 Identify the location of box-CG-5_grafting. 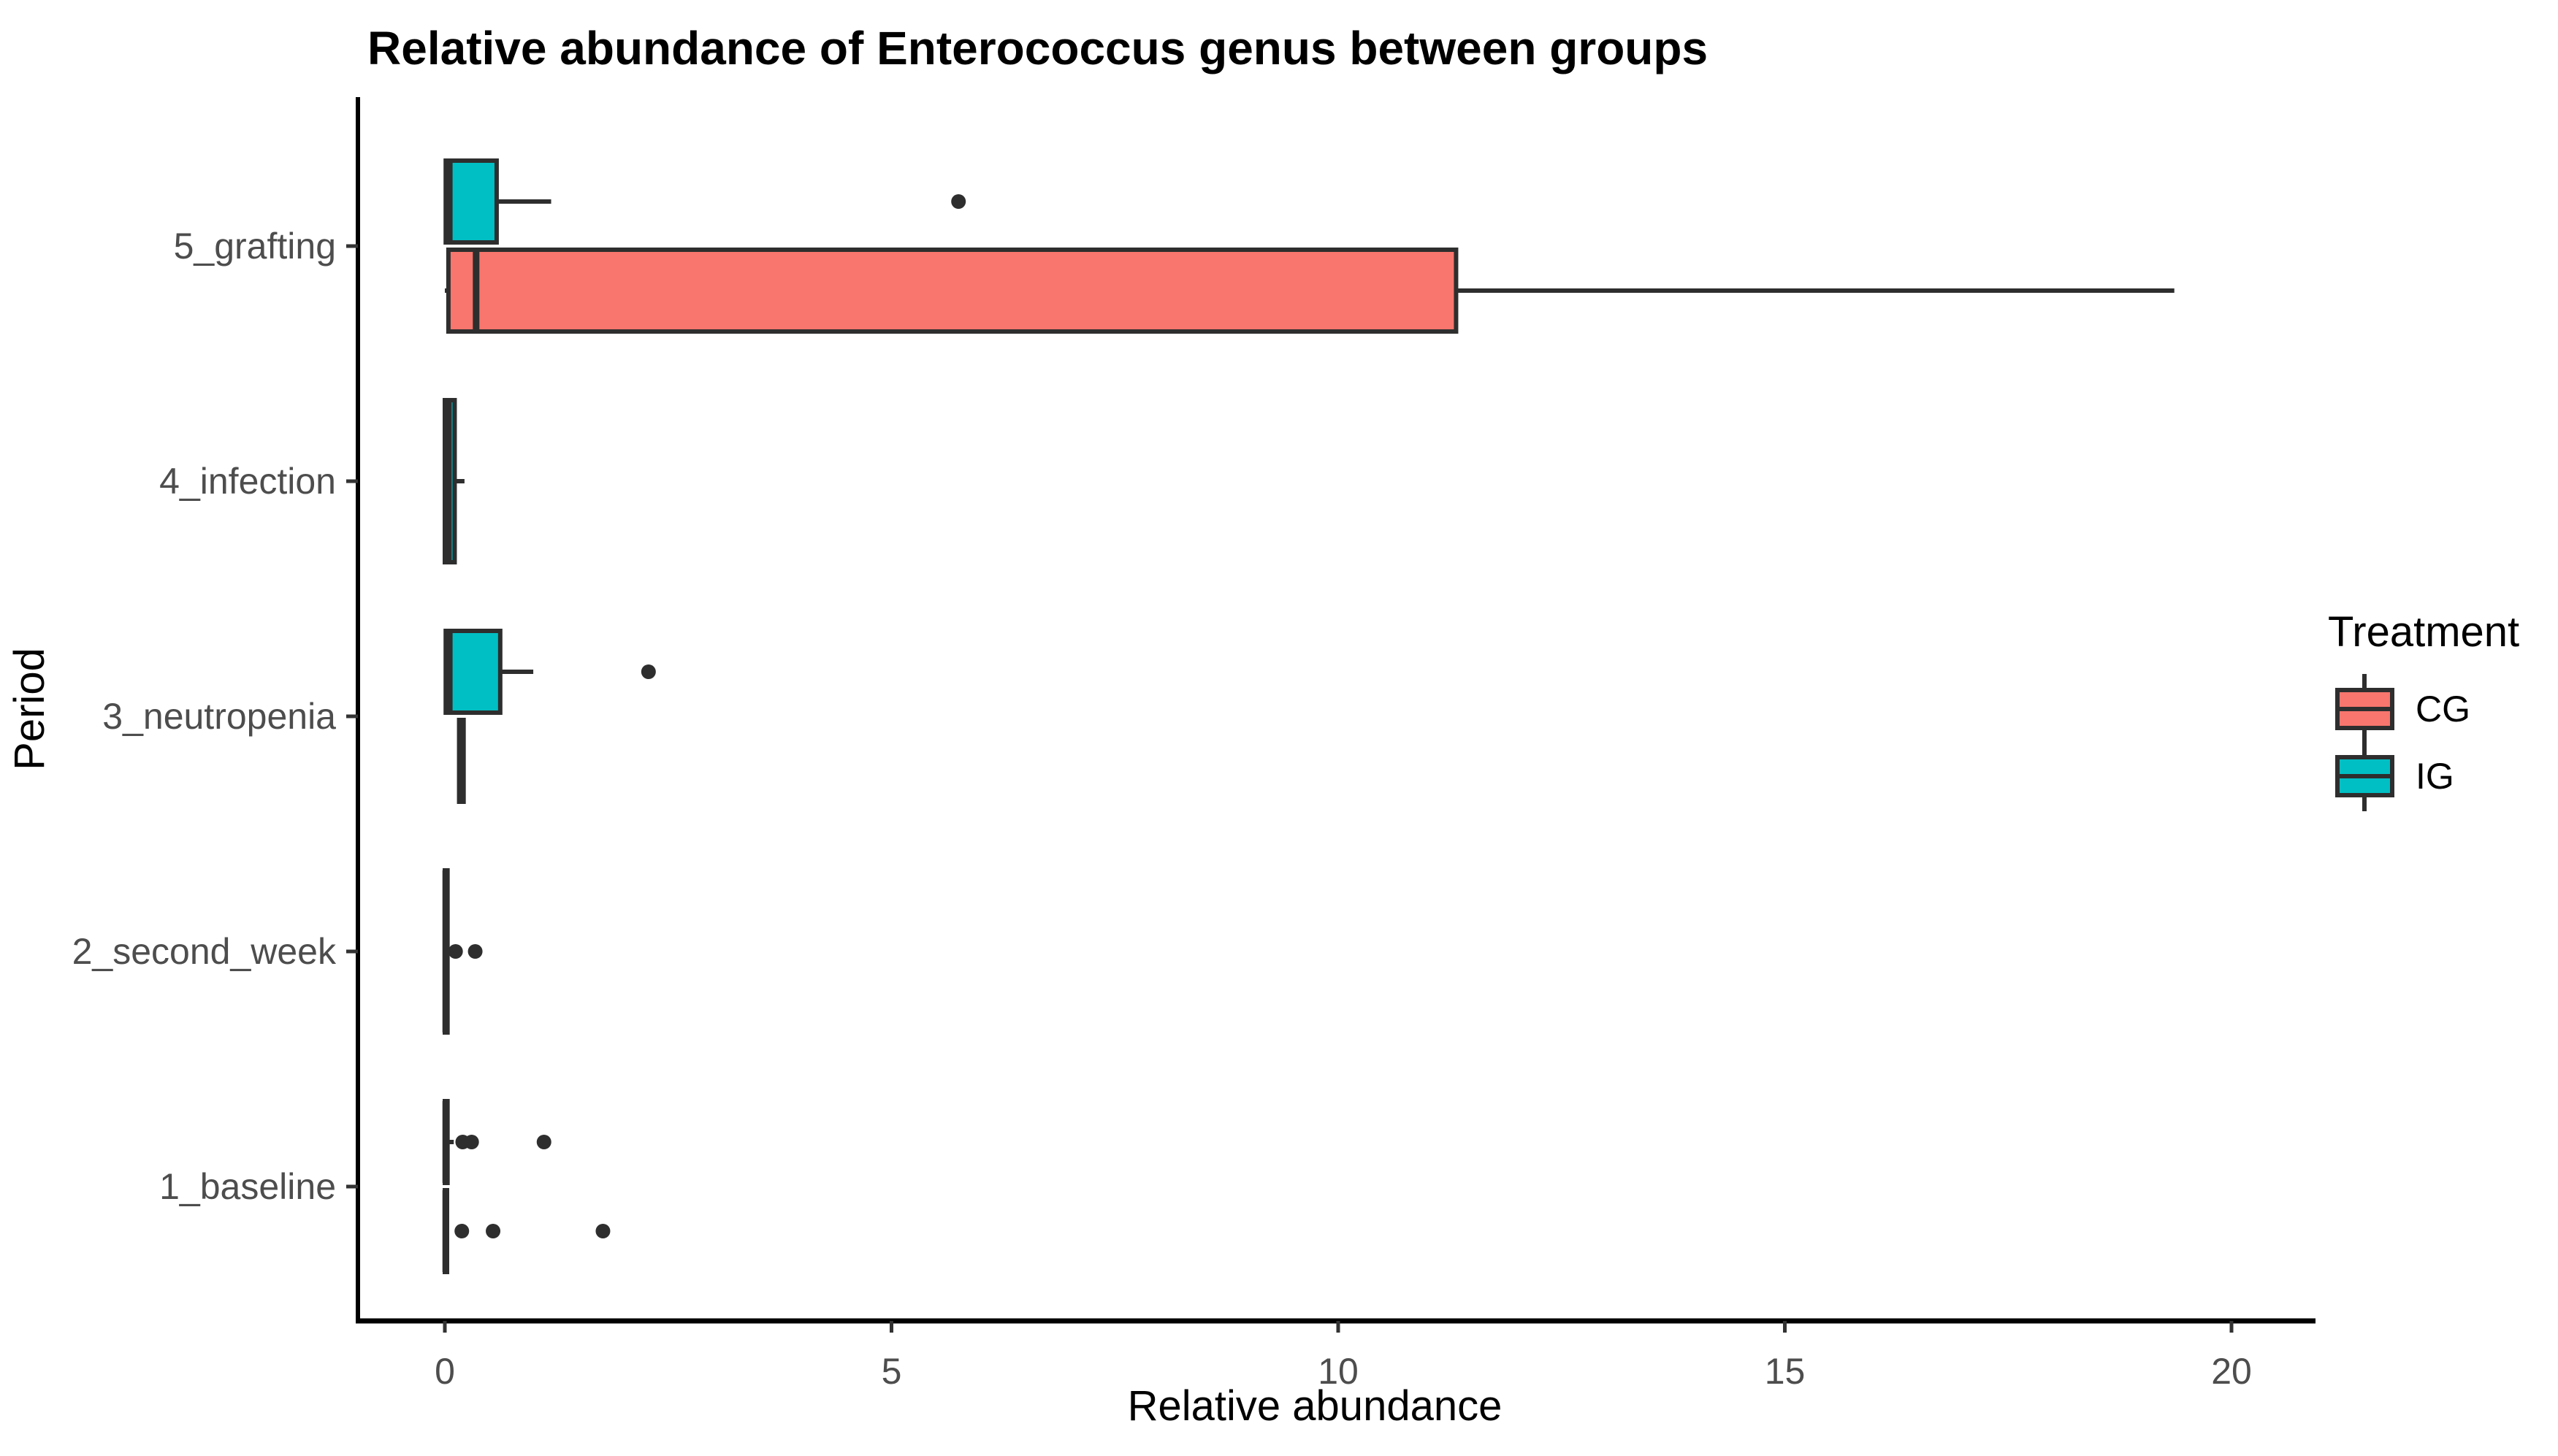
(953, 291).